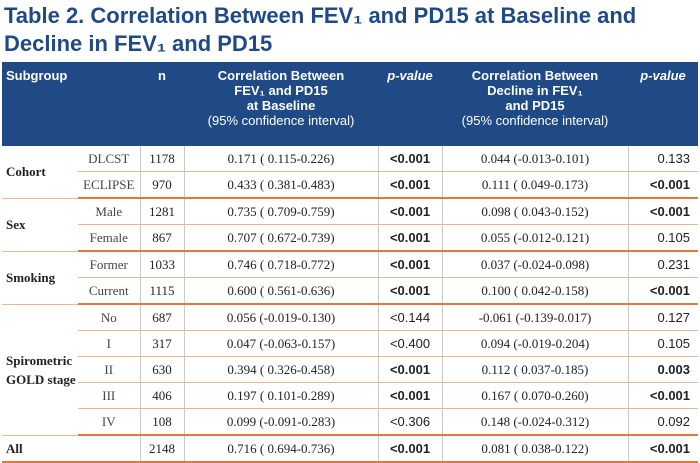 This screenshot has width=700, height=463. I want to click on decline-pvalue-cell: 0.231, so click(663, 264).